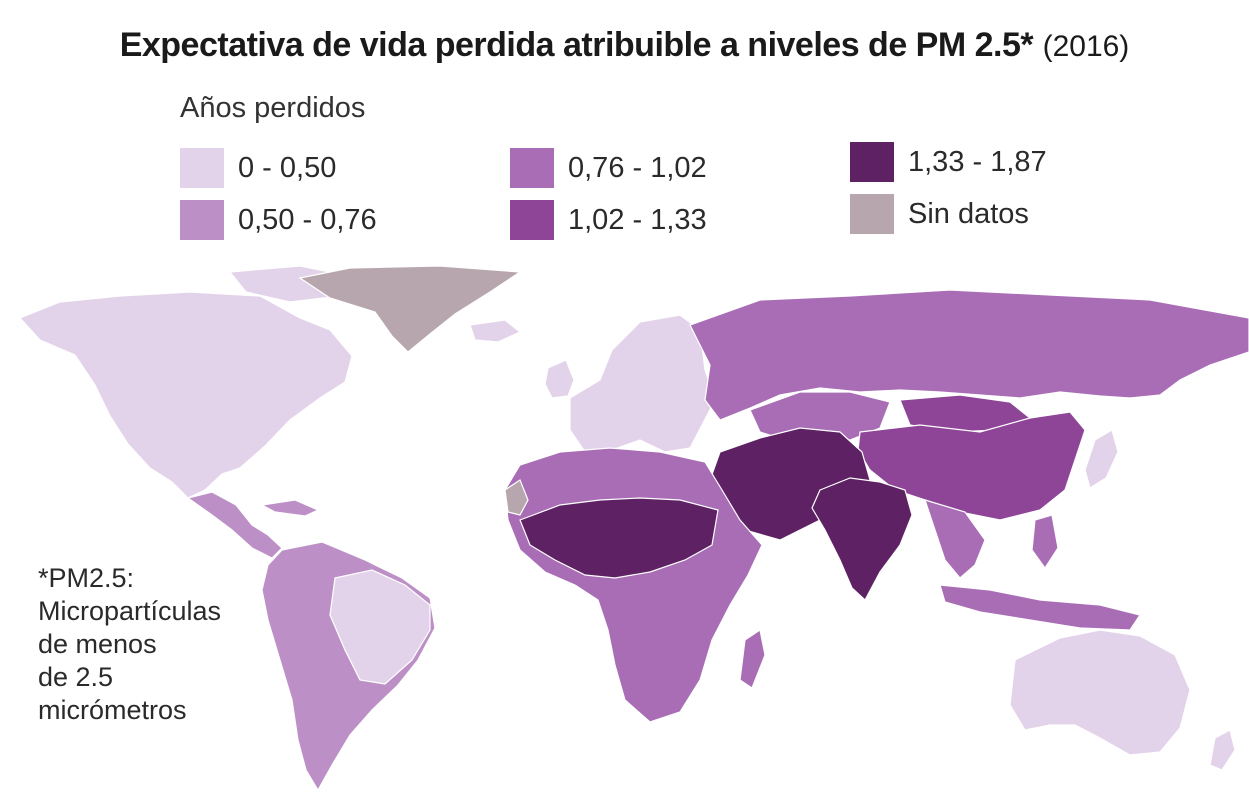  I want to click on legend-title: Años perdidos, so click(273, 108).